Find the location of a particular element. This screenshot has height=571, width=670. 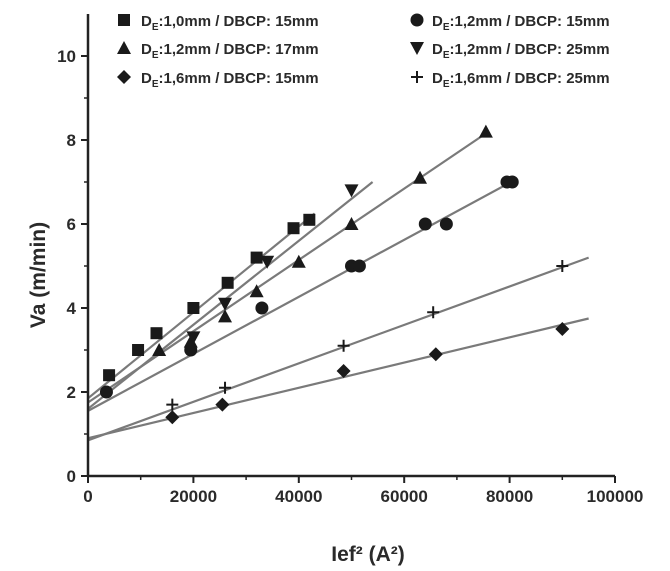

x-tick-label-40000: 40000 is located at coordinates (298, 496).